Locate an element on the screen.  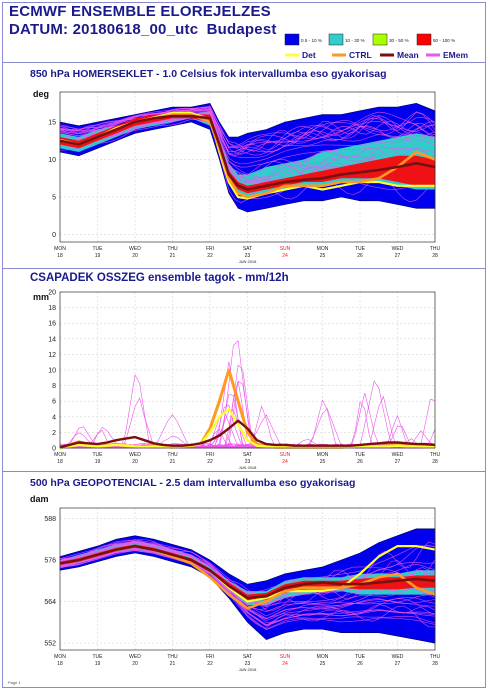
y-tick-label: 16 is located at coordinates (52, 324).